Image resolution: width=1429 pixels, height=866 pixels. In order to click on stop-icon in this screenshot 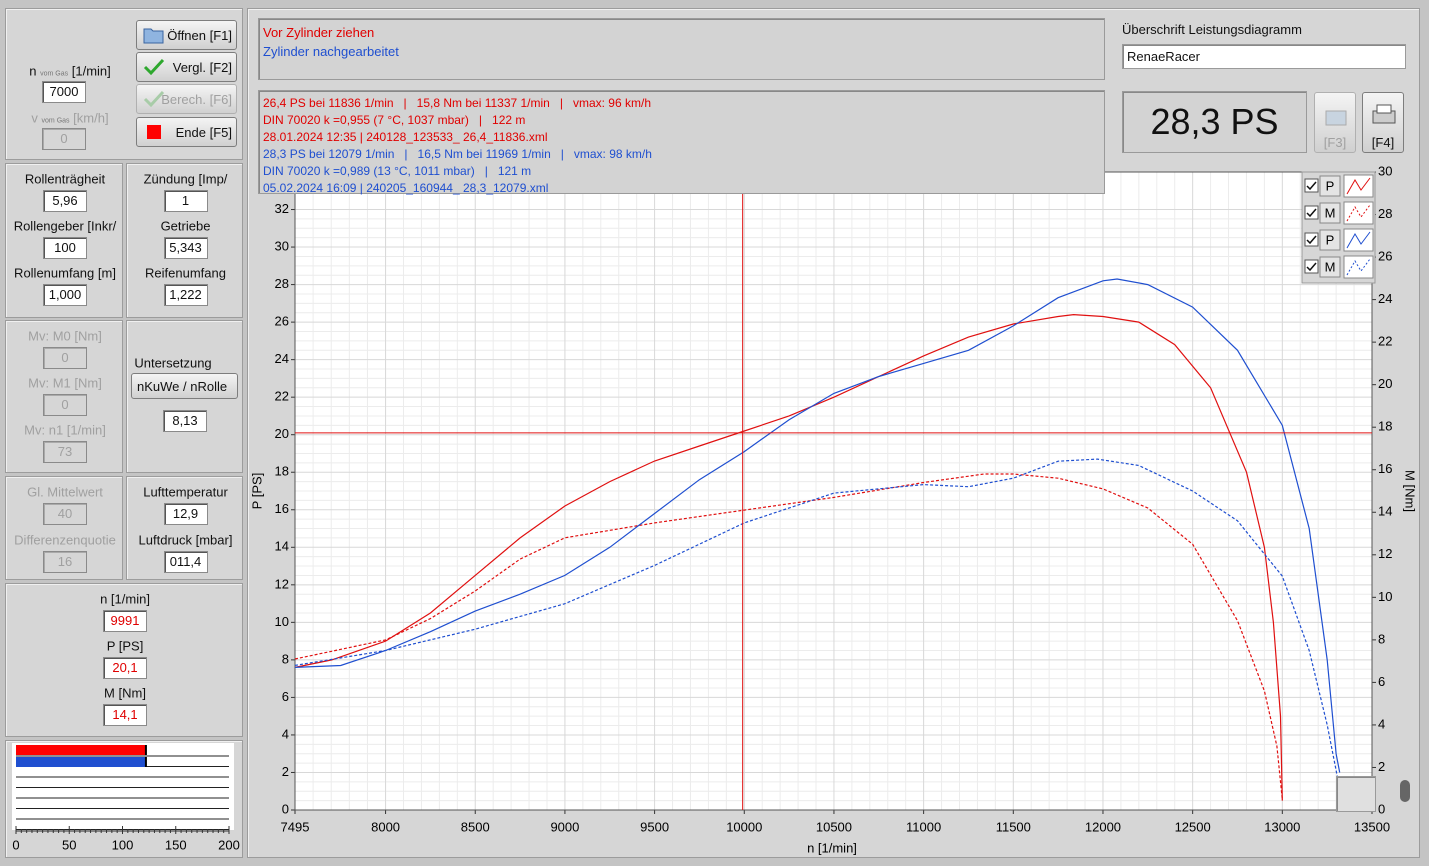, I will do `click(154, 132)`.